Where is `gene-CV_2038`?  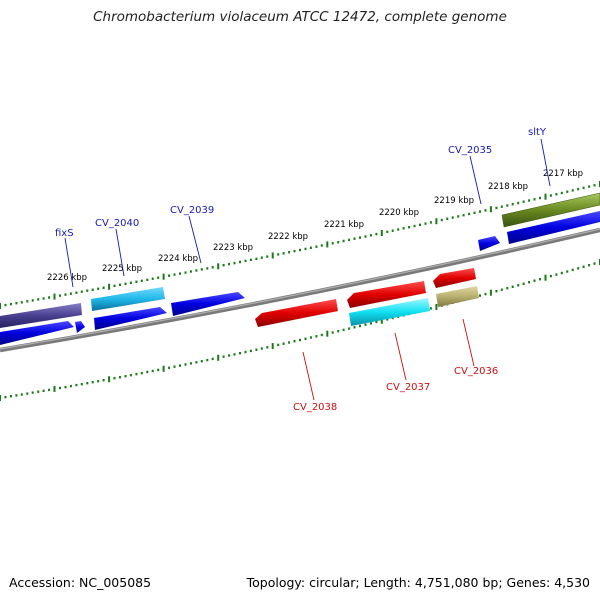 gene-CV_2038 is located at coordinates (296, 313).